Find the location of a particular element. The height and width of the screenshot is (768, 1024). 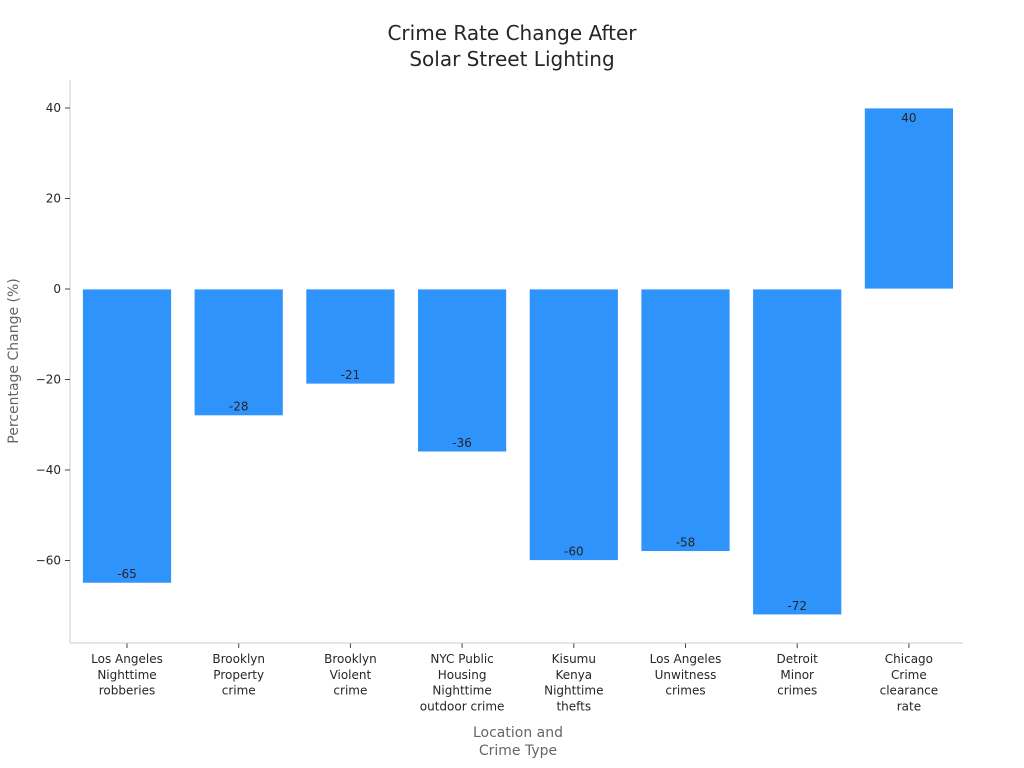

category-label-1-line-2: crime is located at coordinates (239, 691).